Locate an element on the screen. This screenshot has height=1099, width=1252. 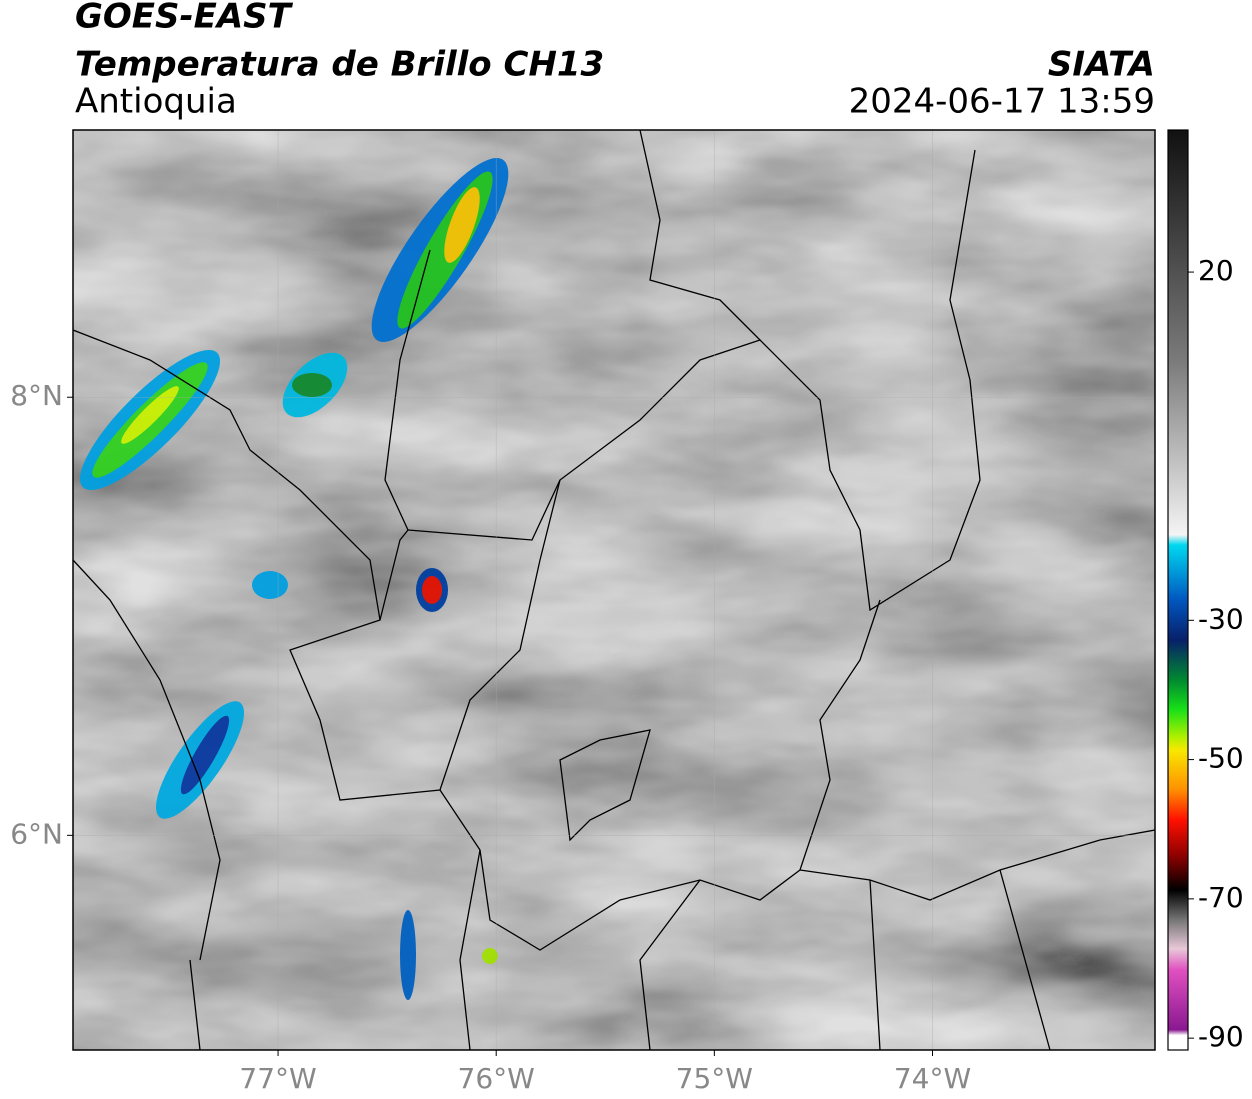
y-tick-label: 8°N is located at coordinates (36, 395).